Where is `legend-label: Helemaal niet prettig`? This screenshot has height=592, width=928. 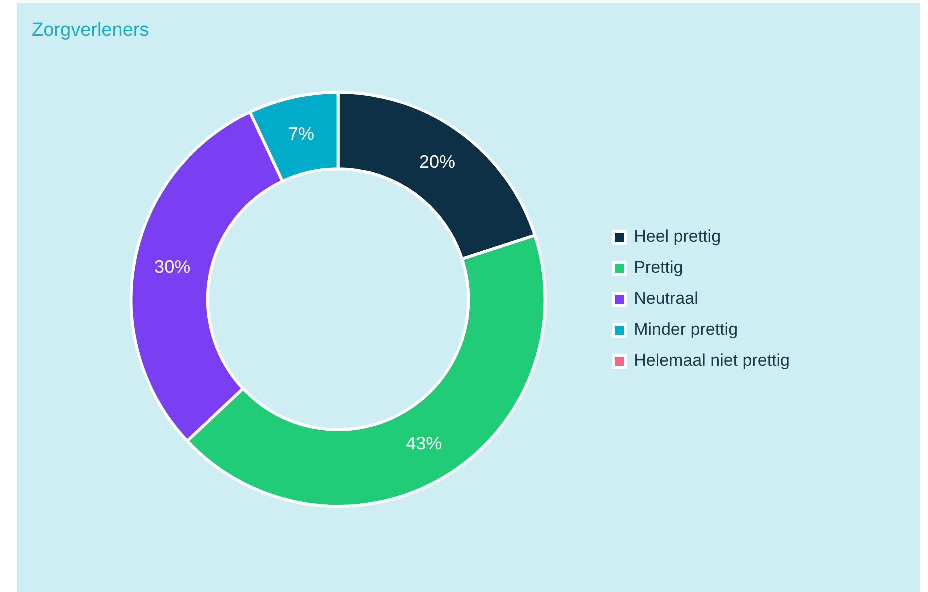
legend-label: Helemaal niet prettig is located at coordinates (712, 360).